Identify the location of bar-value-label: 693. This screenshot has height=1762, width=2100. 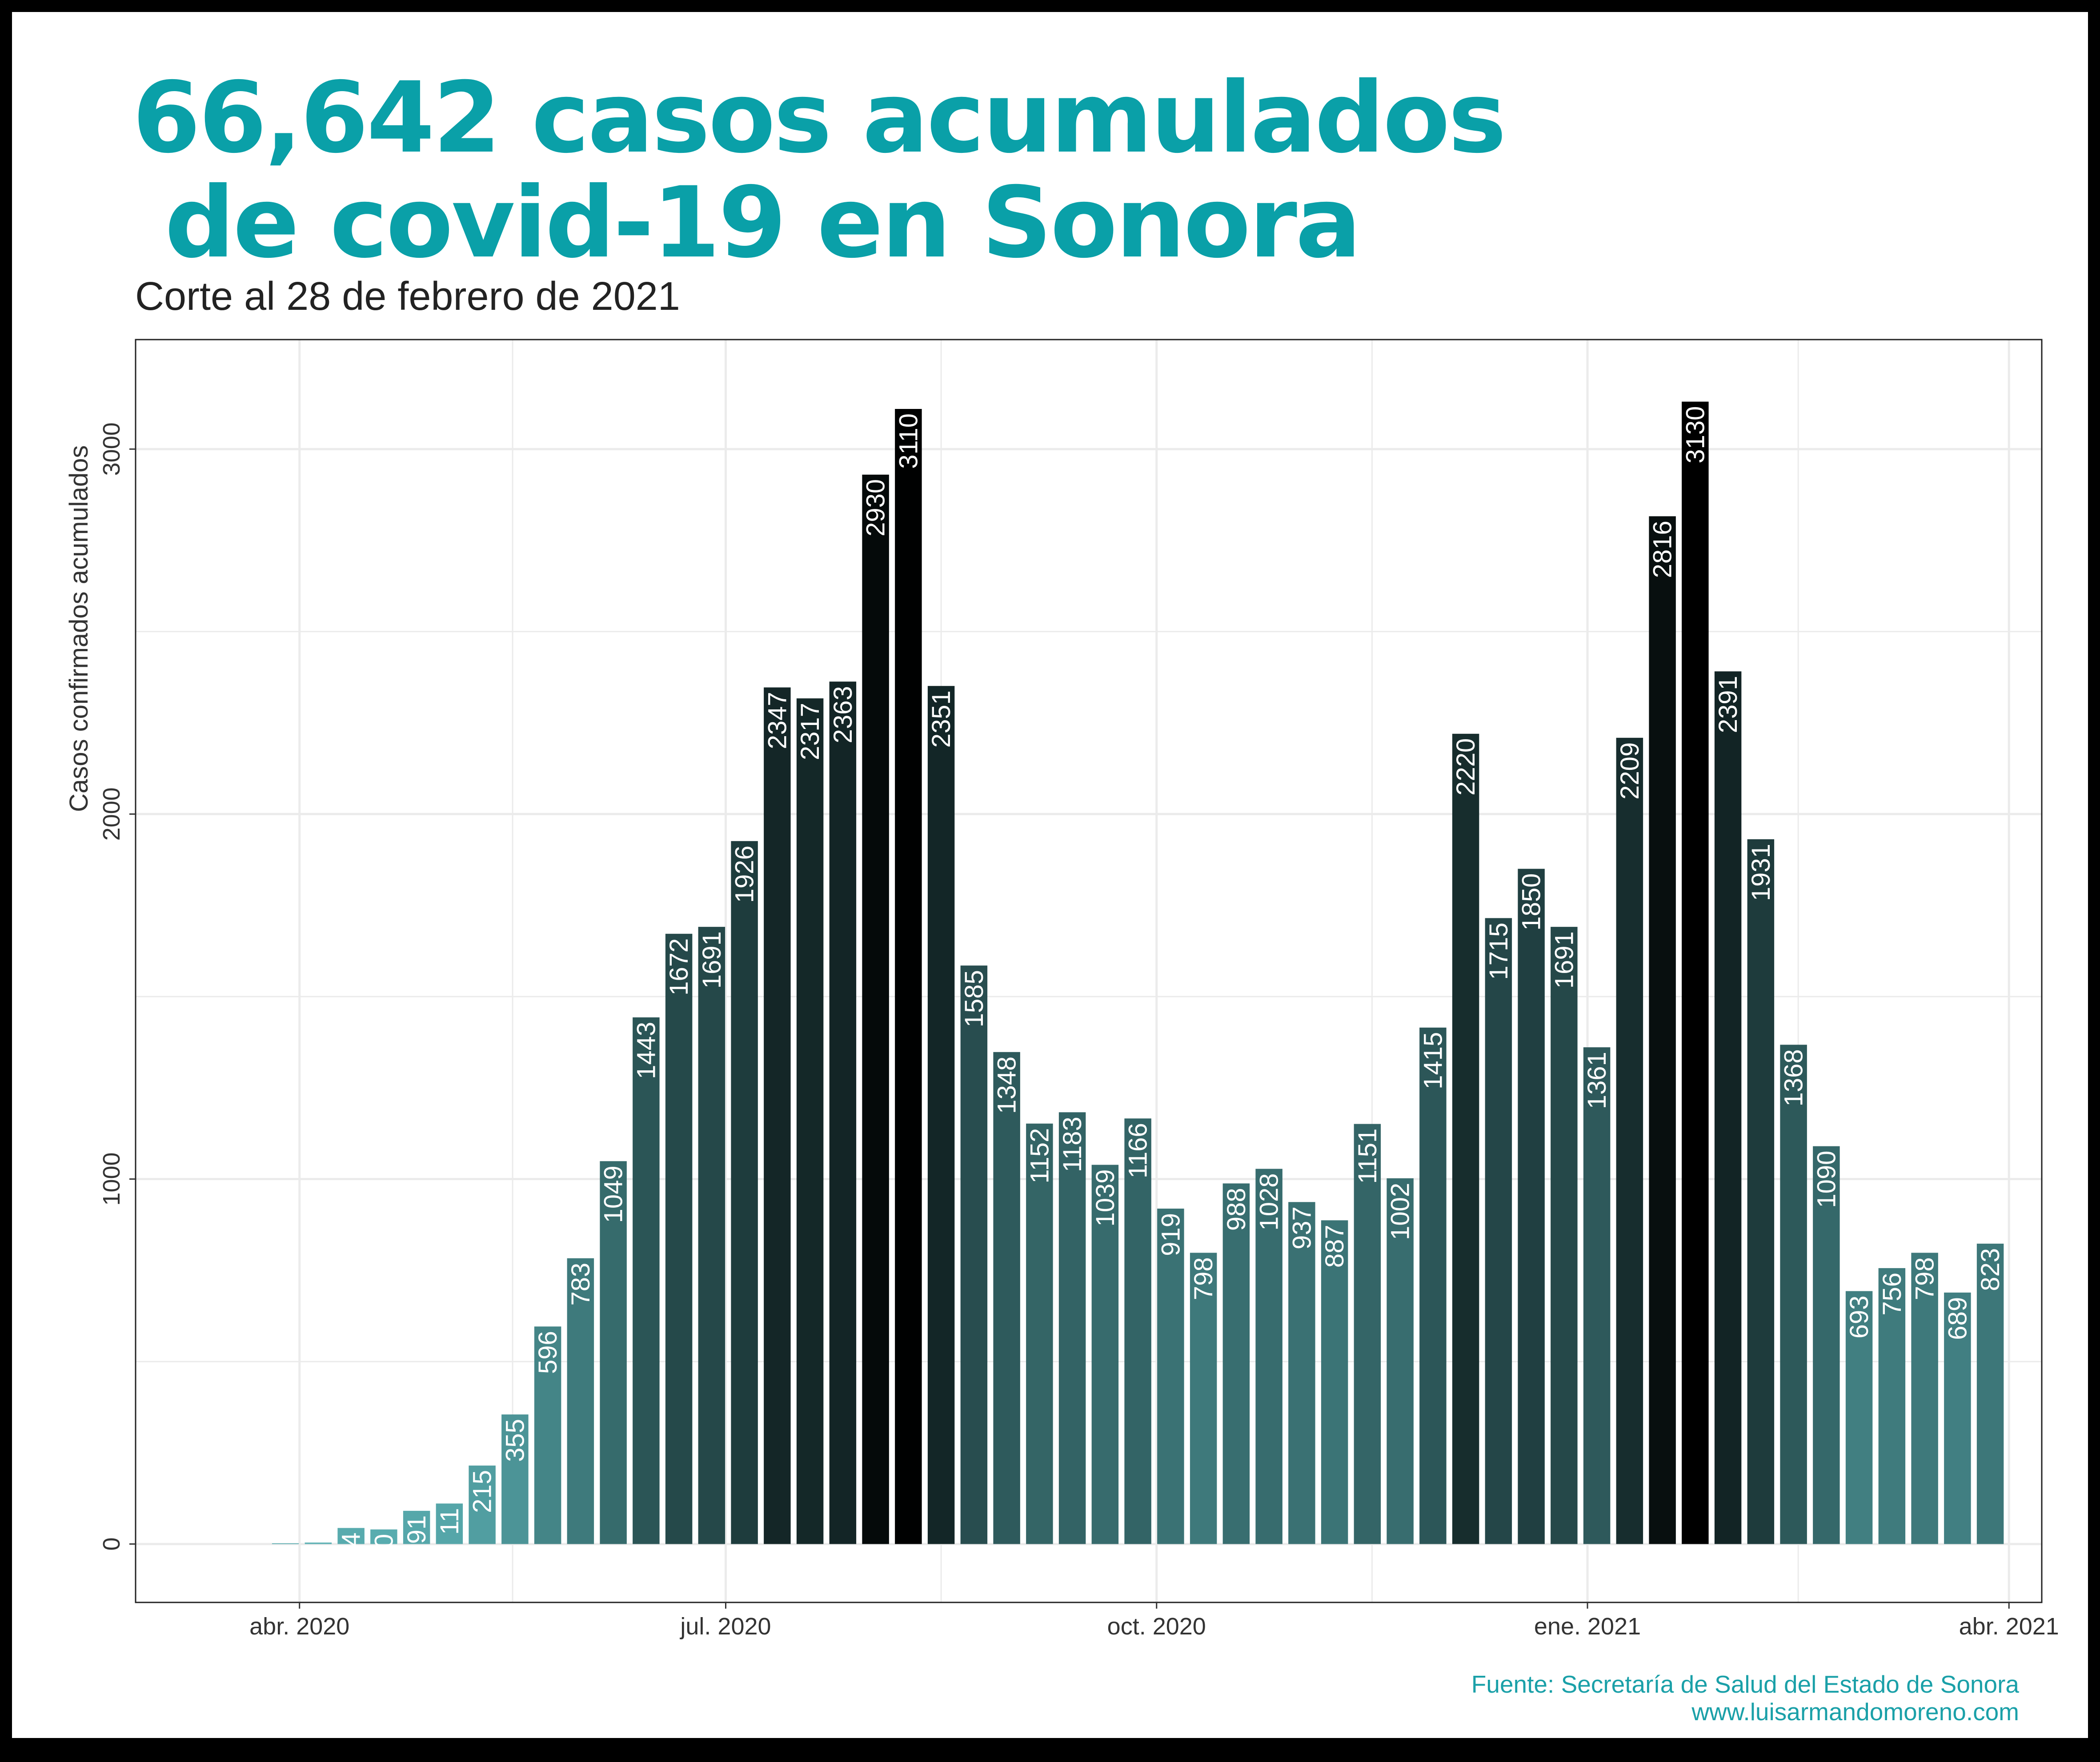
(1859, 1317).